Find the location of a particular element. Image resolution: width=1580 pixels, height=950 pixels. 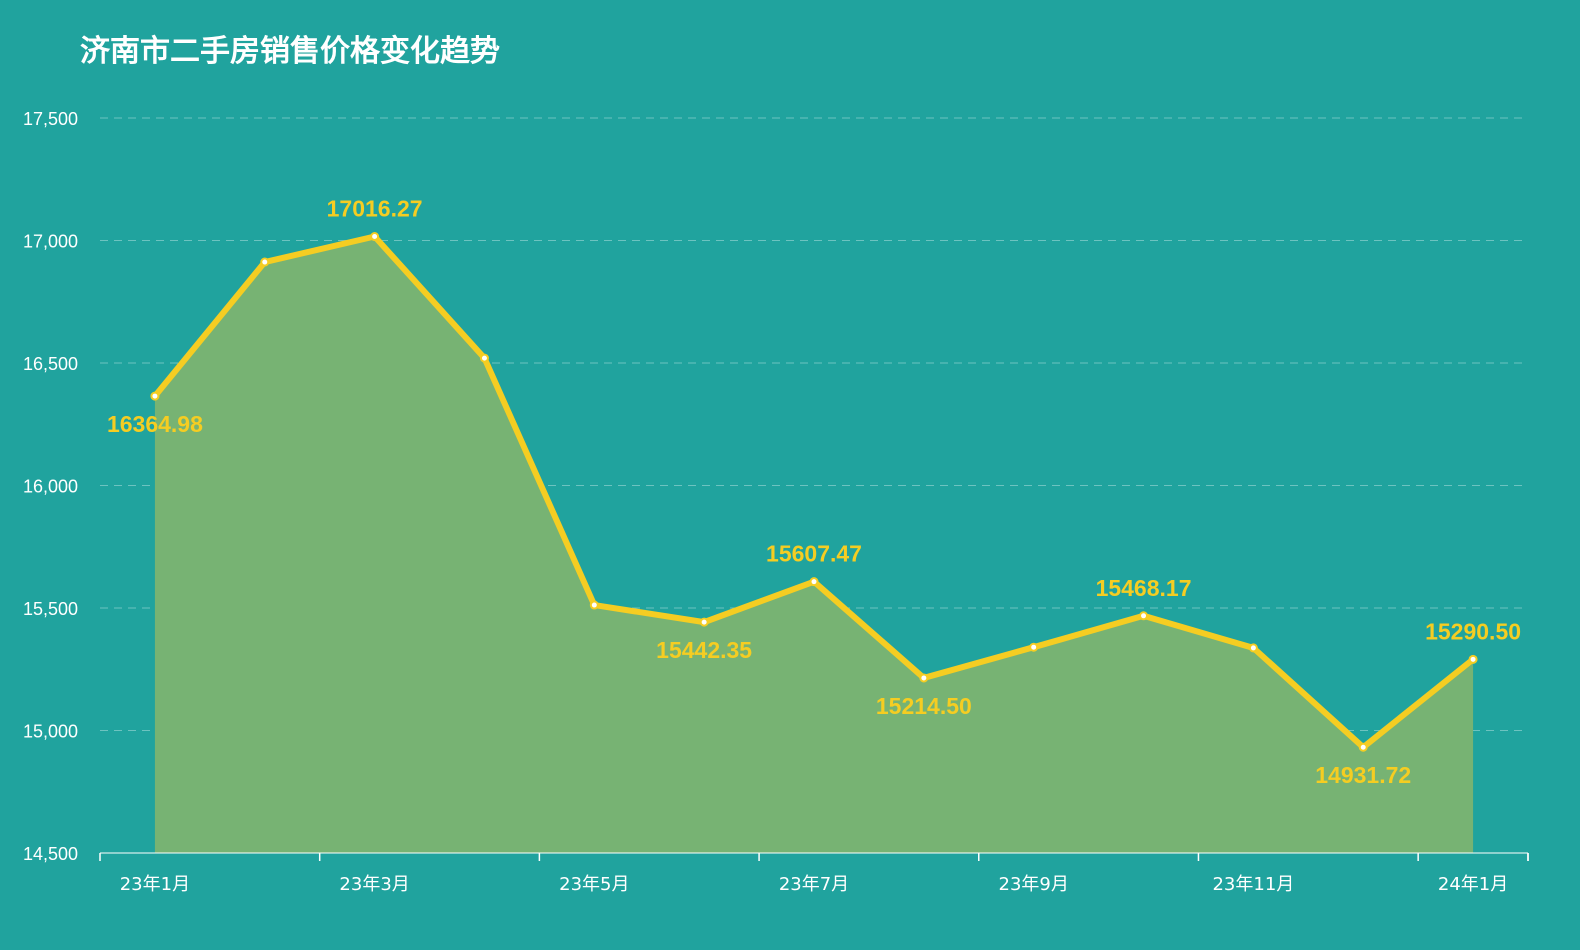

data-label: 15290.50 is located at coordinates (1473, 631).